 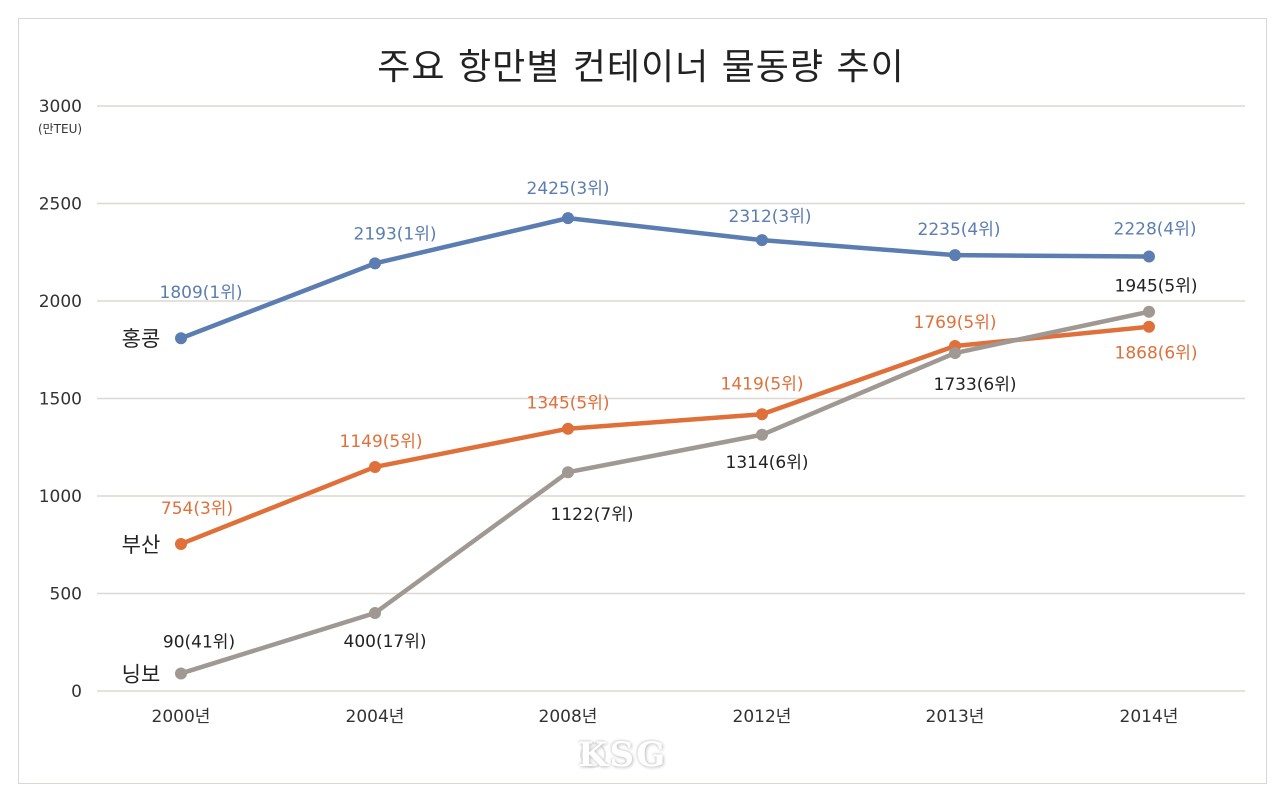 I want to click on y-tick-label: 3000, so click(x=60, y=107).